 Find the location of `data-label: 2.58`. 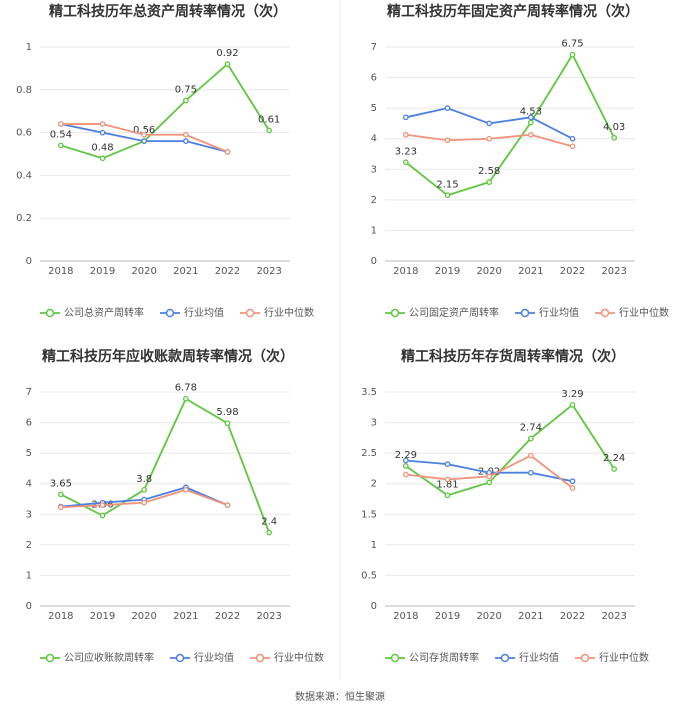

data-label: 2.58 is located at coordinates (489, 171).